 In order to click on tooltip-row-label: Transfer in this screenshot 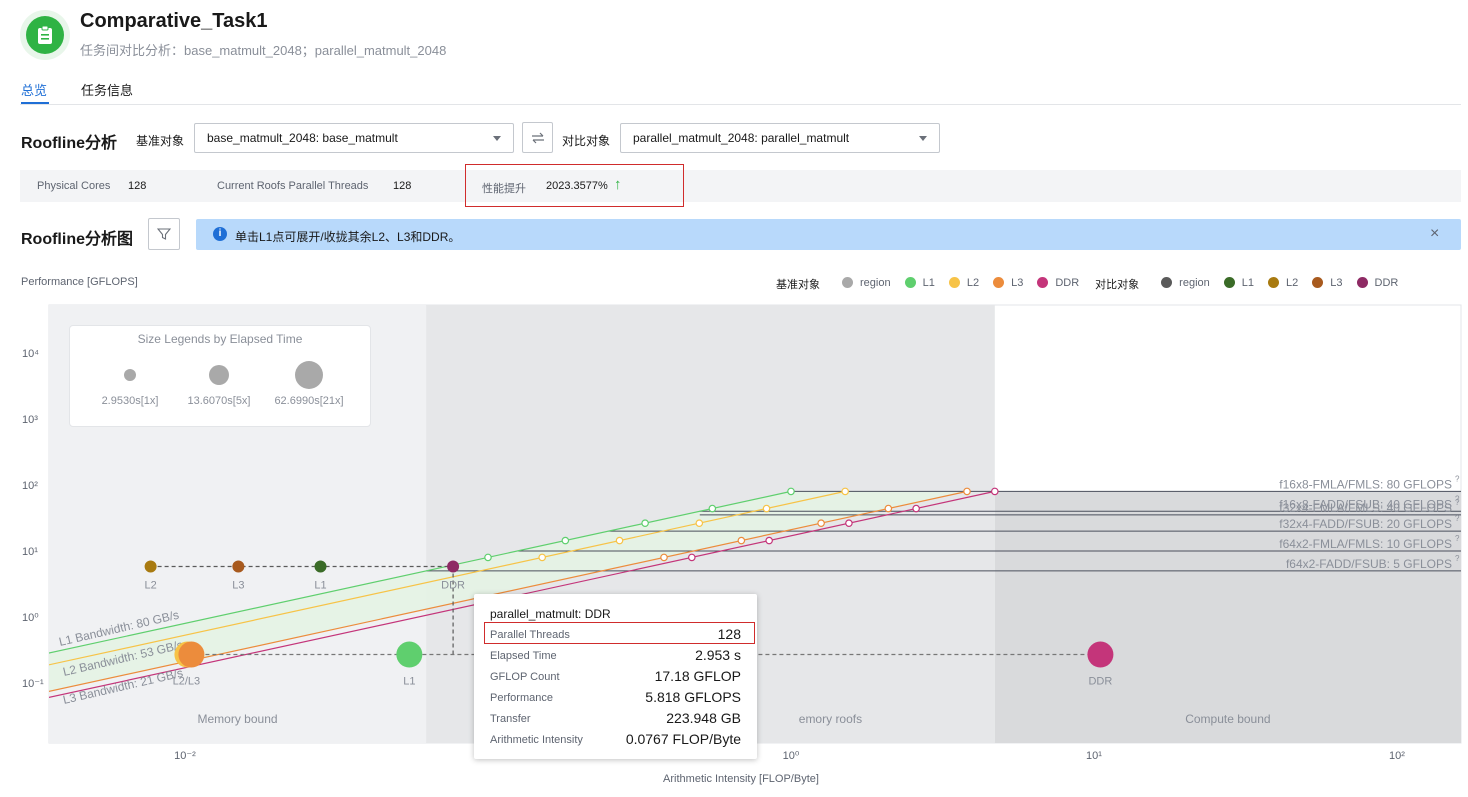, I will do `click(510, 719)`.